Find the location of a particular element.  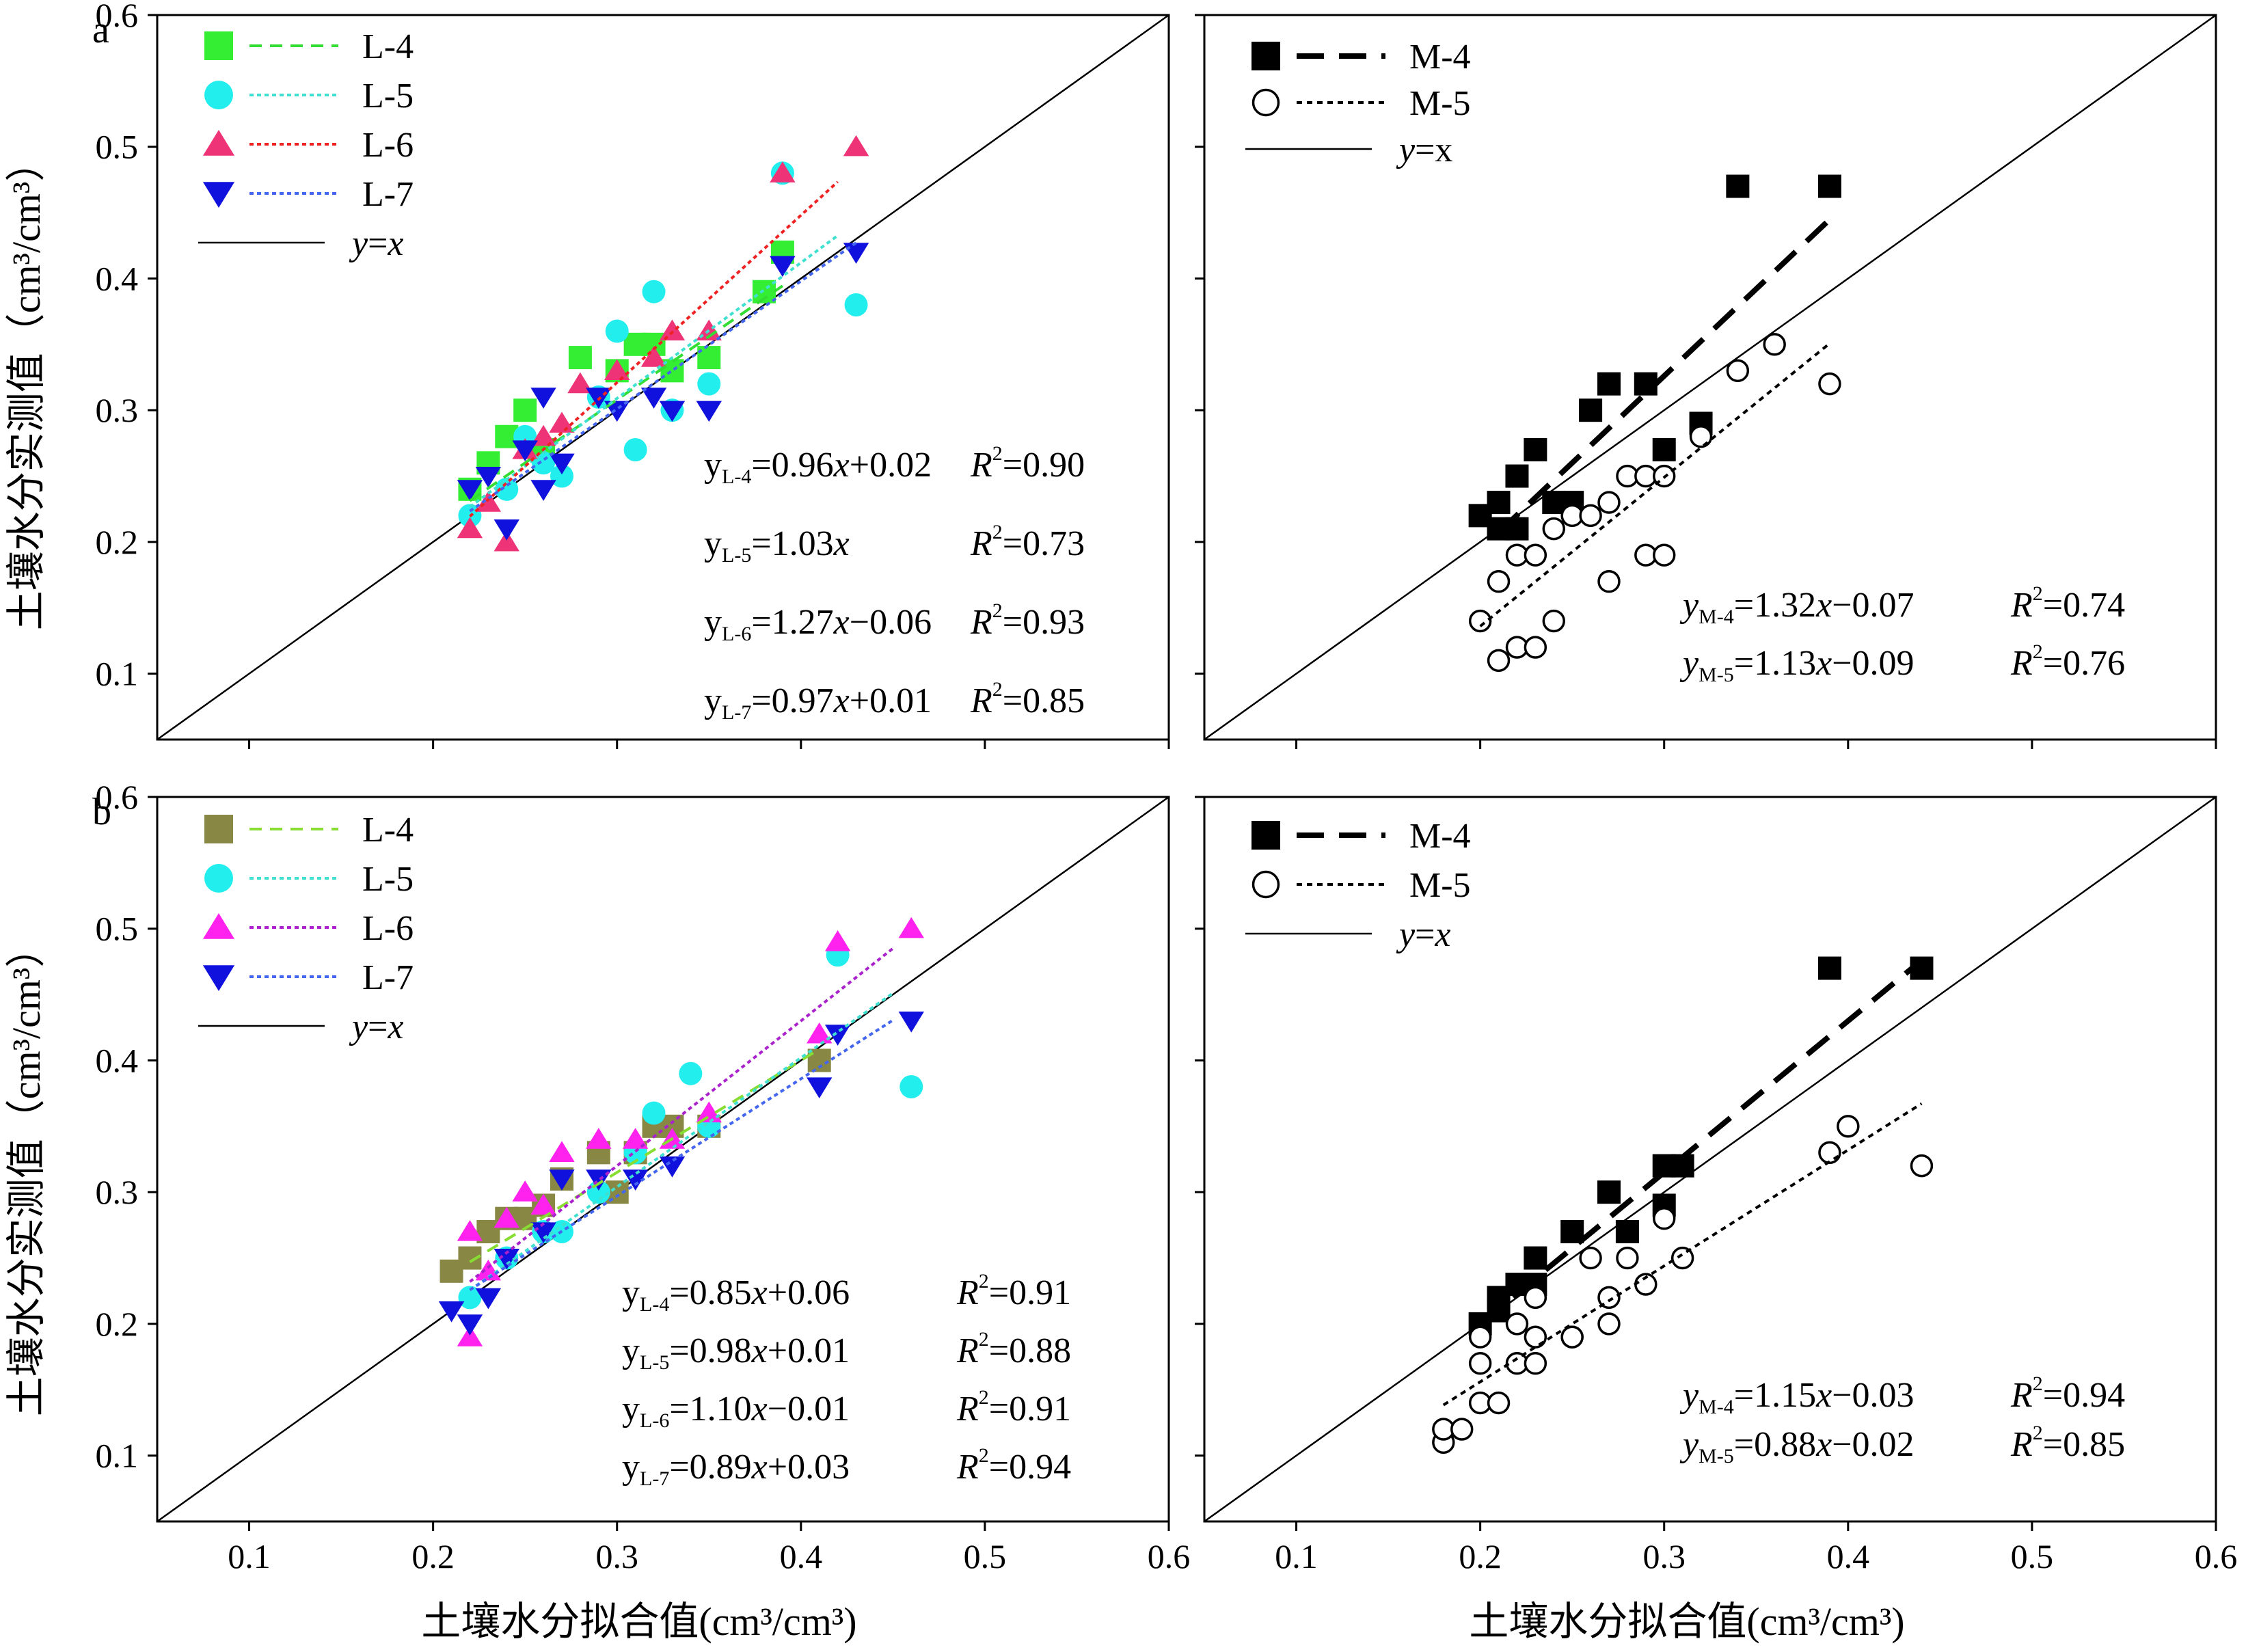

r-squared-l-7: R2=0.85 is located at coordinates (1027, 699).